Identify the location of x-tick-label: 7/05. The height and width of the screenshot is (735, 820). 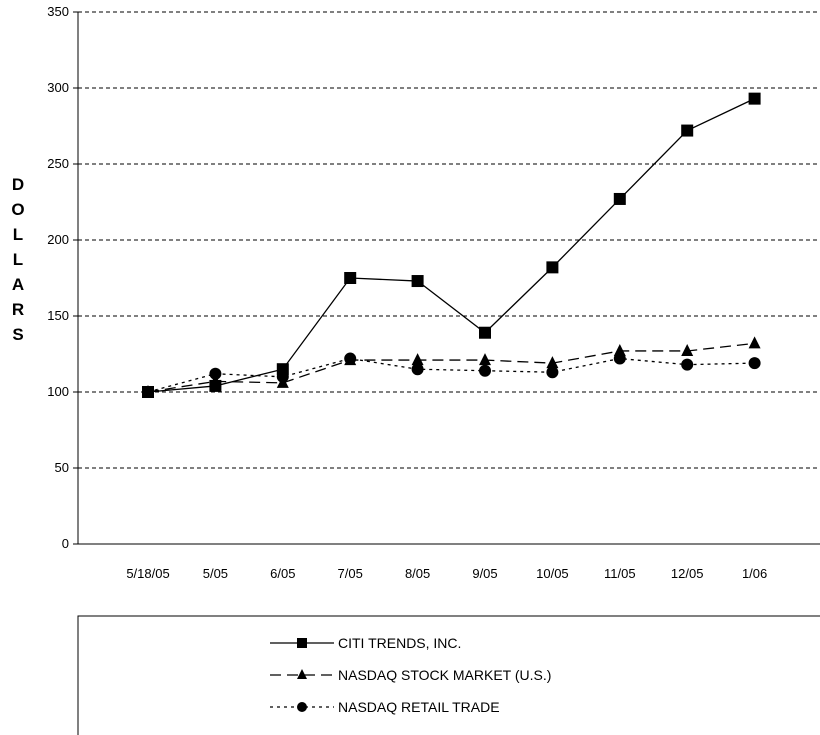
(350, 573).